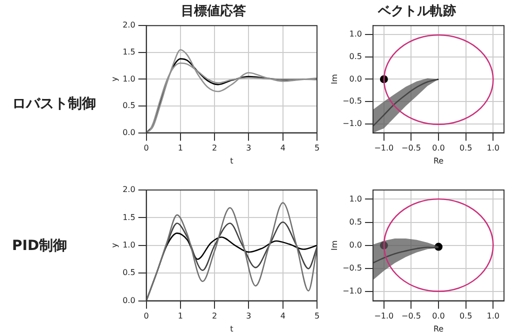 The image size is (512, 336). Describe the element at coordinates (54, 104) in the screenshot. I see `text: ロバスト制御` at that location.